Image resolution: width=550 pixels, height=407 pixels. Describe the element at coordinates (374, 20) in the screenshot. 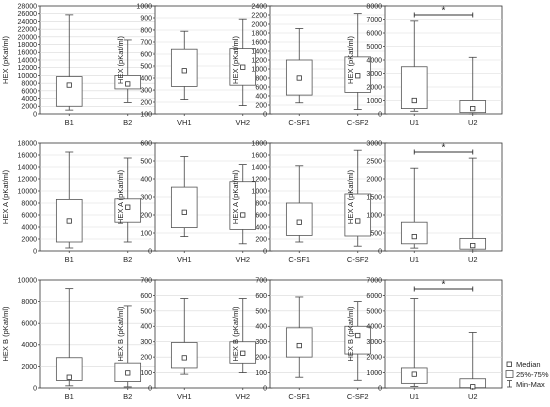

I see `y-tick-label: 7000` at that location.